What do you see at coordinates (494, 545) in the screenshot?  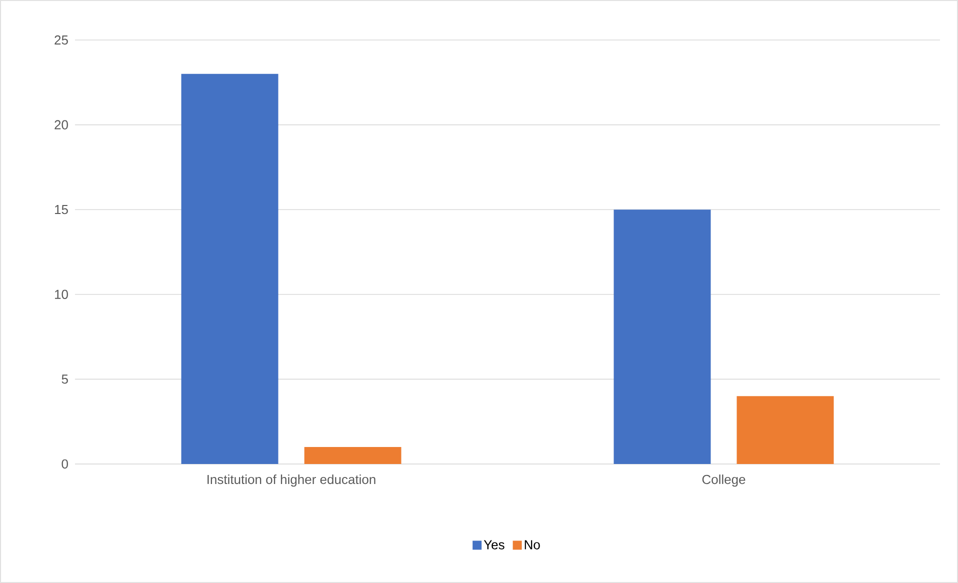 I see `legend-label: Yes` at bounding box center [494, 545].